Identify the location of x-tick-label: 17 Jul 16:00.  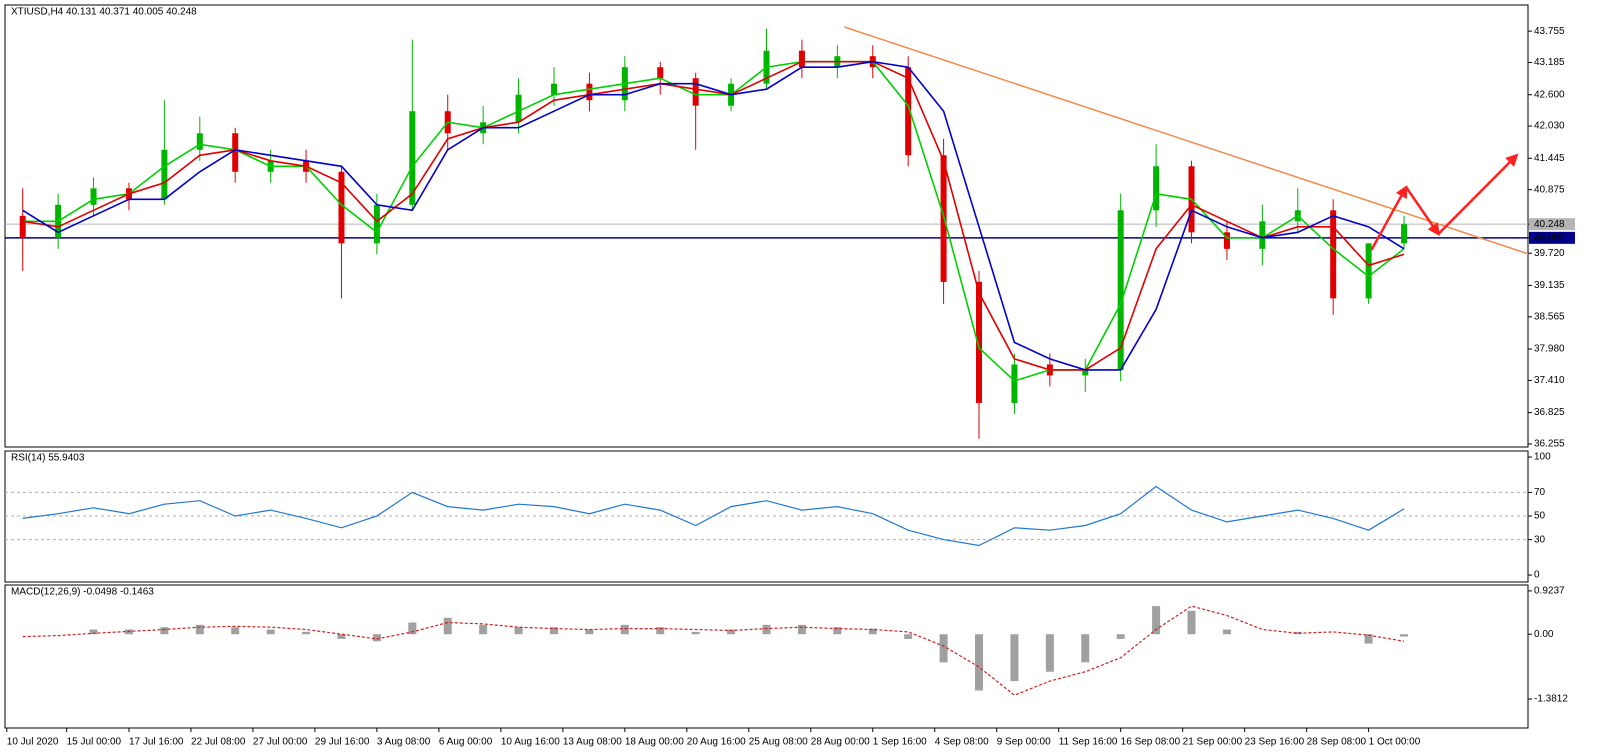
(156, 742).